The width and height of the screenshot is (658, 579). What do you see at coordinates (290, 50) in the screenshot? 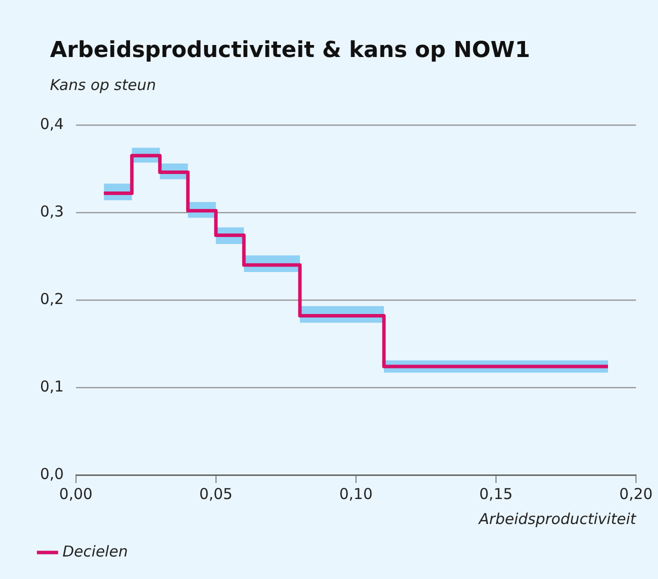
I see `chart-title: Arbeidsproductiviteit & kans op NOW1` at bounding box center [290, 50].